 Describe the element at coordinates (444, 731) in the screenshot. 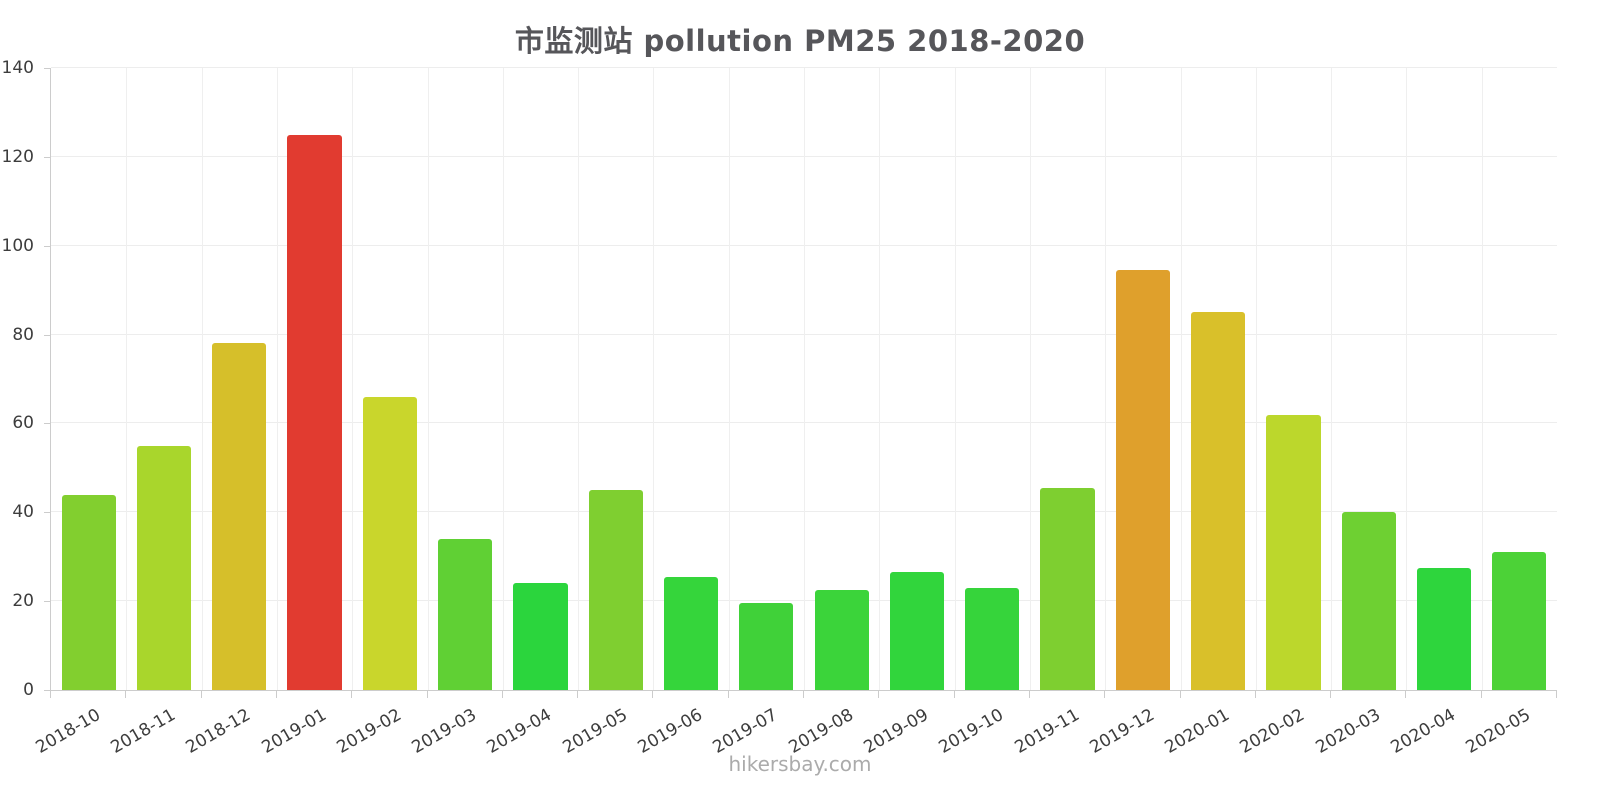

I see `x-tick-label: 2019-03` at that location.